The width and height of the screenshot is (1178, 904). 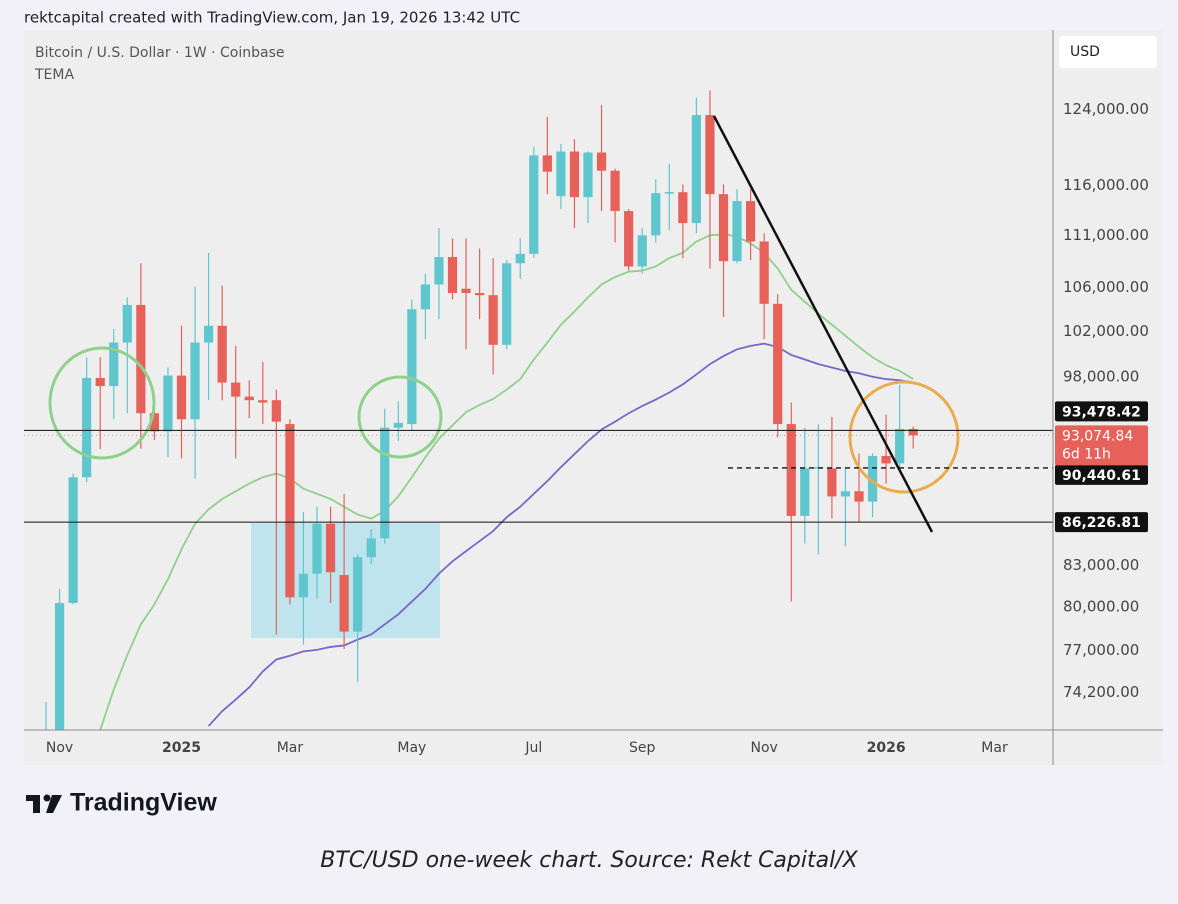 What do you see at coordinates (1101, 607) in the screenshot?
I see `y-tick-label: 80,000.00` at bounding box center [1101, 607].